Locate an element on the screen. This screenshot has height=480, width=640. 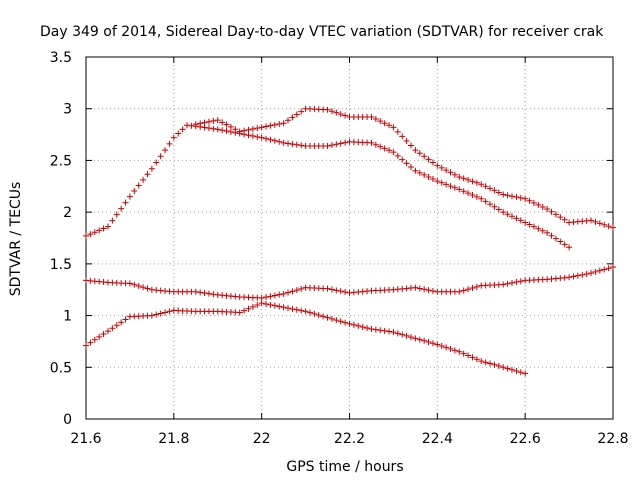
y-tick-label: 0 is located at coordinates (67, 420).